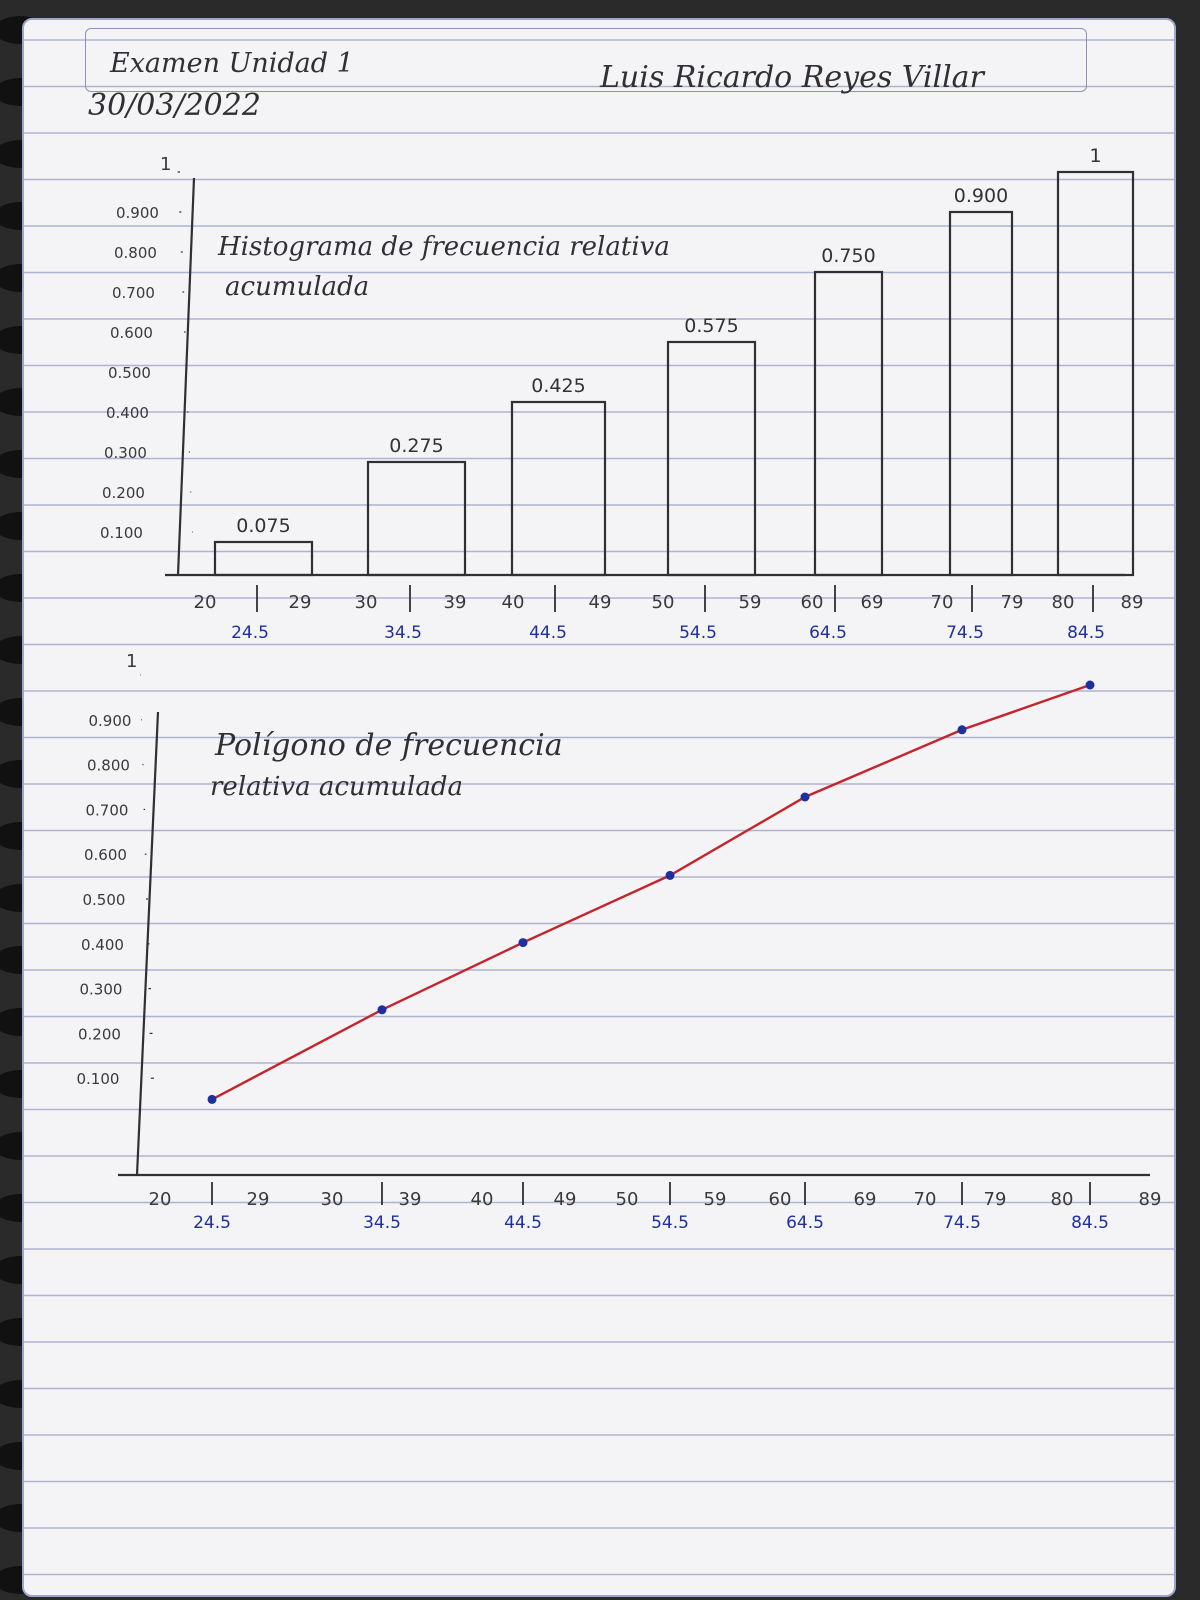 This screenshot has height=1600, width=1200. What do you see at coordinates (565, 1199) in the screenshot?
I see `polygon-x-tick-label: 49` at bounding box center [565, 1199].